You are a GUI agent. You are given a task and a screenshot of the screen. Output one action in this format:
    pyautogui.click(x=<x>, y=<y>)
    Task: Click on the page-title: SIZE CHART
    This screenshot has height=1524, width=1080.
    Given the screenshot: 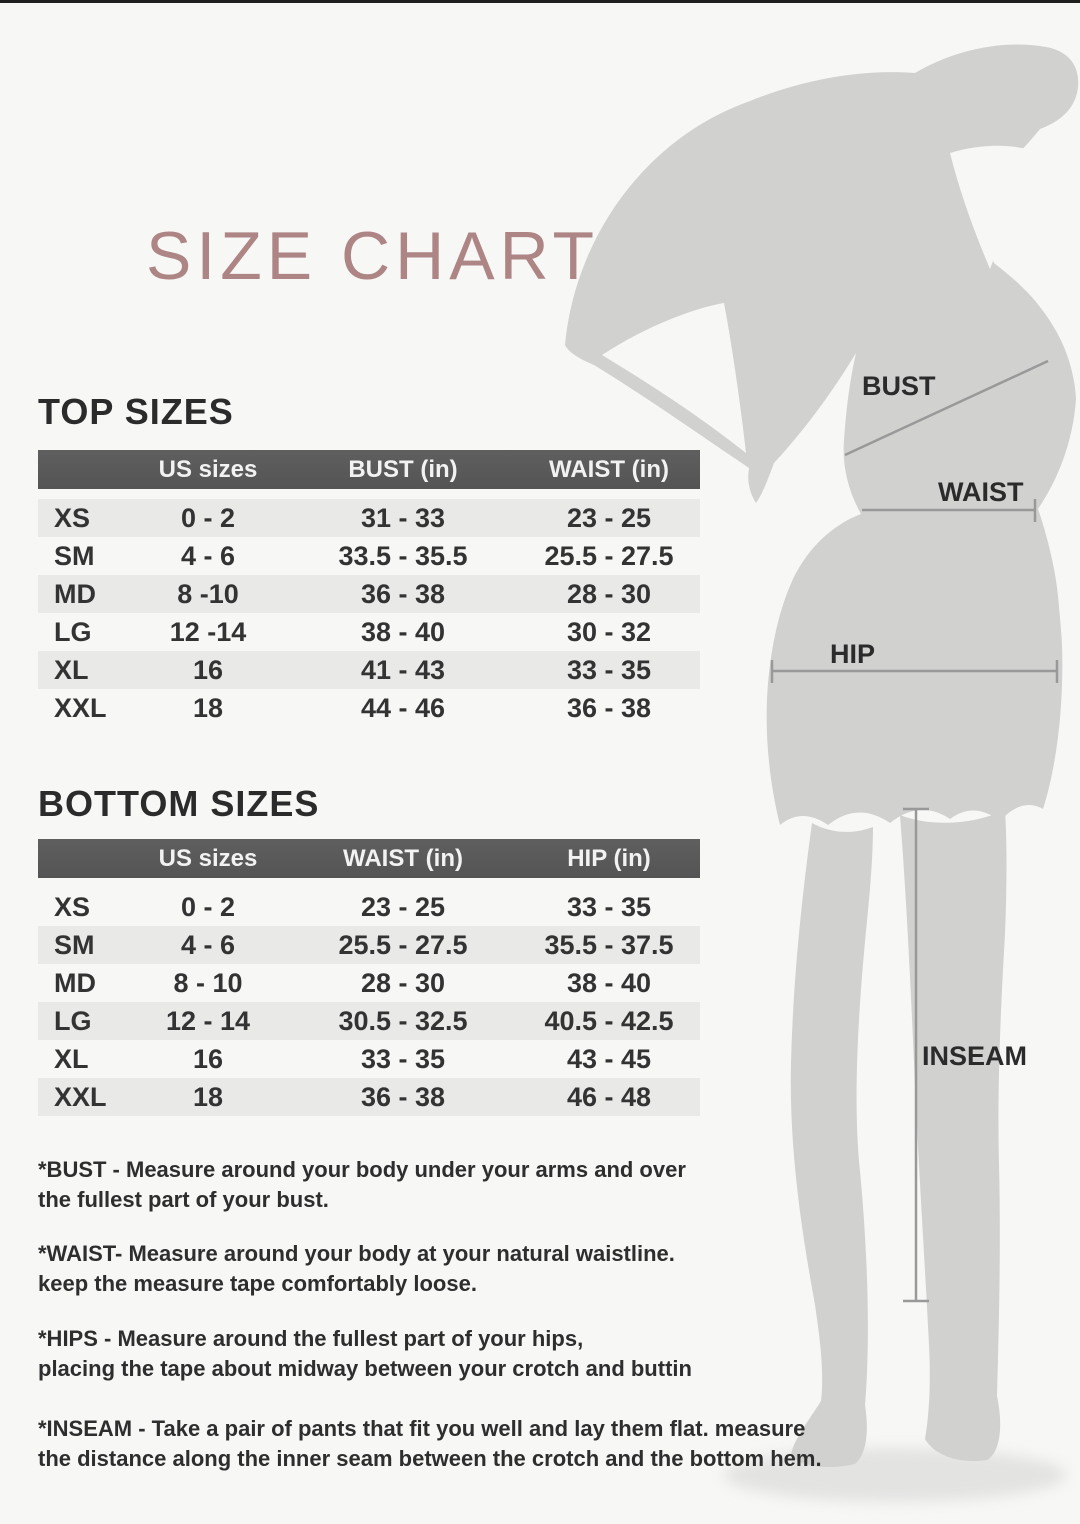 What is the action you would take?
    pyautogui.click(x=373, y=256)
    